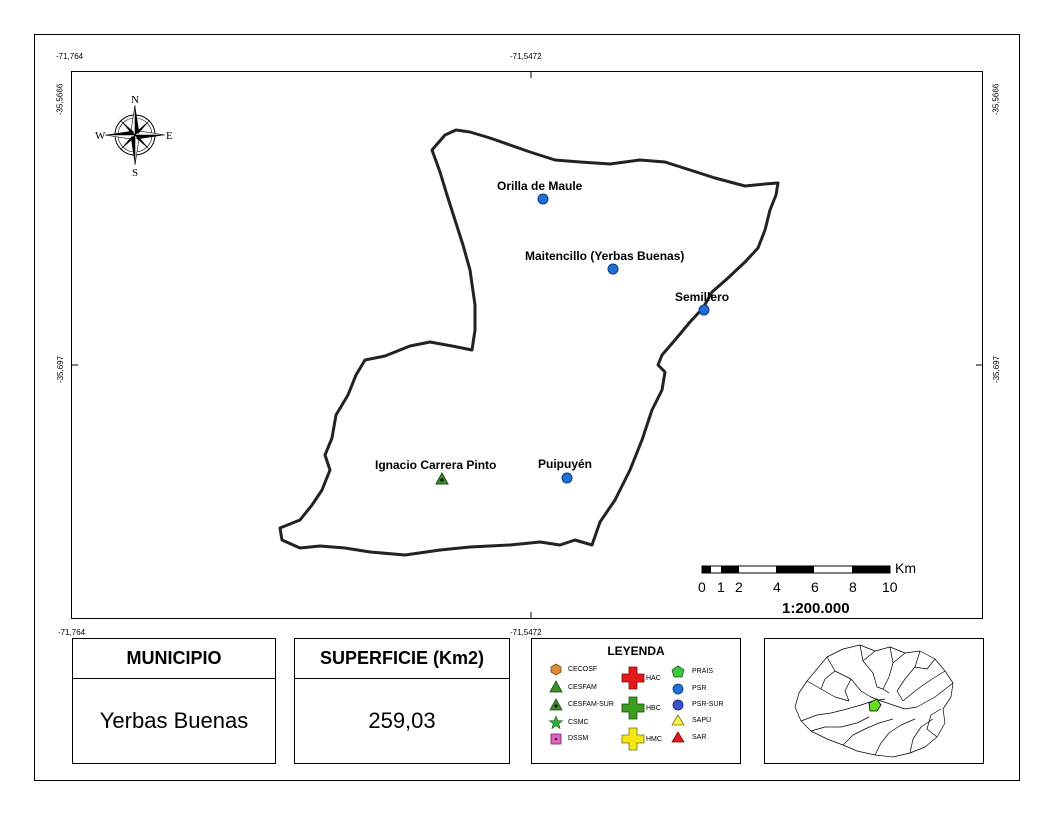  What do you see at coordinates (739, 587) in the screenshot?
I see `scale-tick-2: 2` at bounding box center [739, 587].